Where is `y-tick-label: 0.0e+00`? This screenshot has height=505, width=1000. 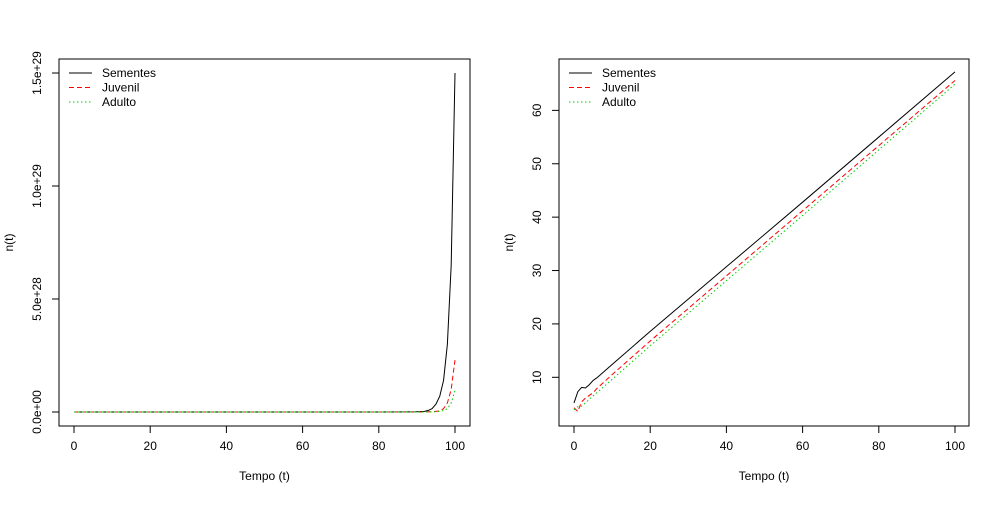 y-tick-label: 0.0e+00 is located at coordinates (37, 412).